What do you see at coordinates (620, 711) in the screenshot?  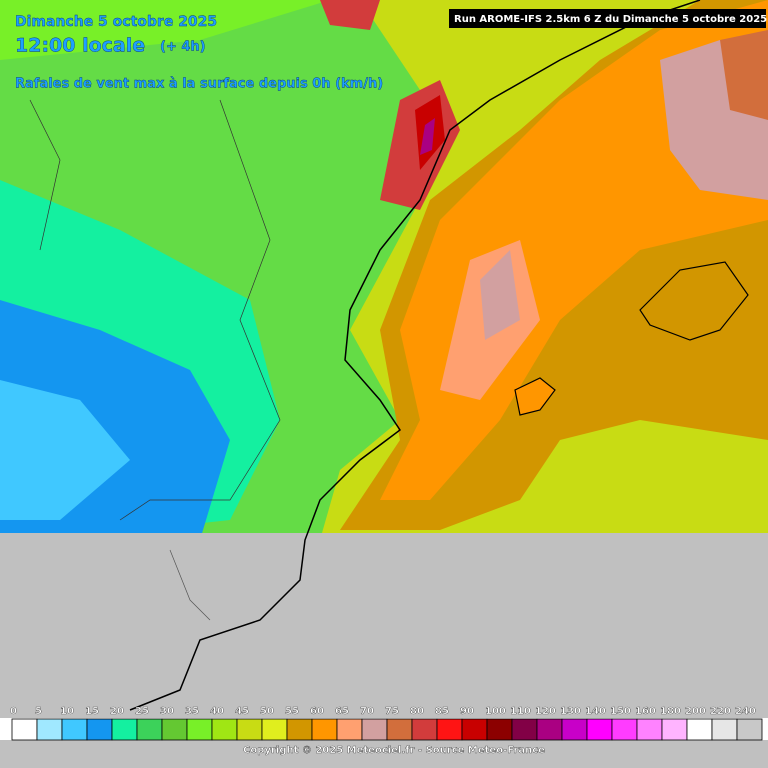 I see `legend-tick-label: 150` at bounding box center [620, 711].